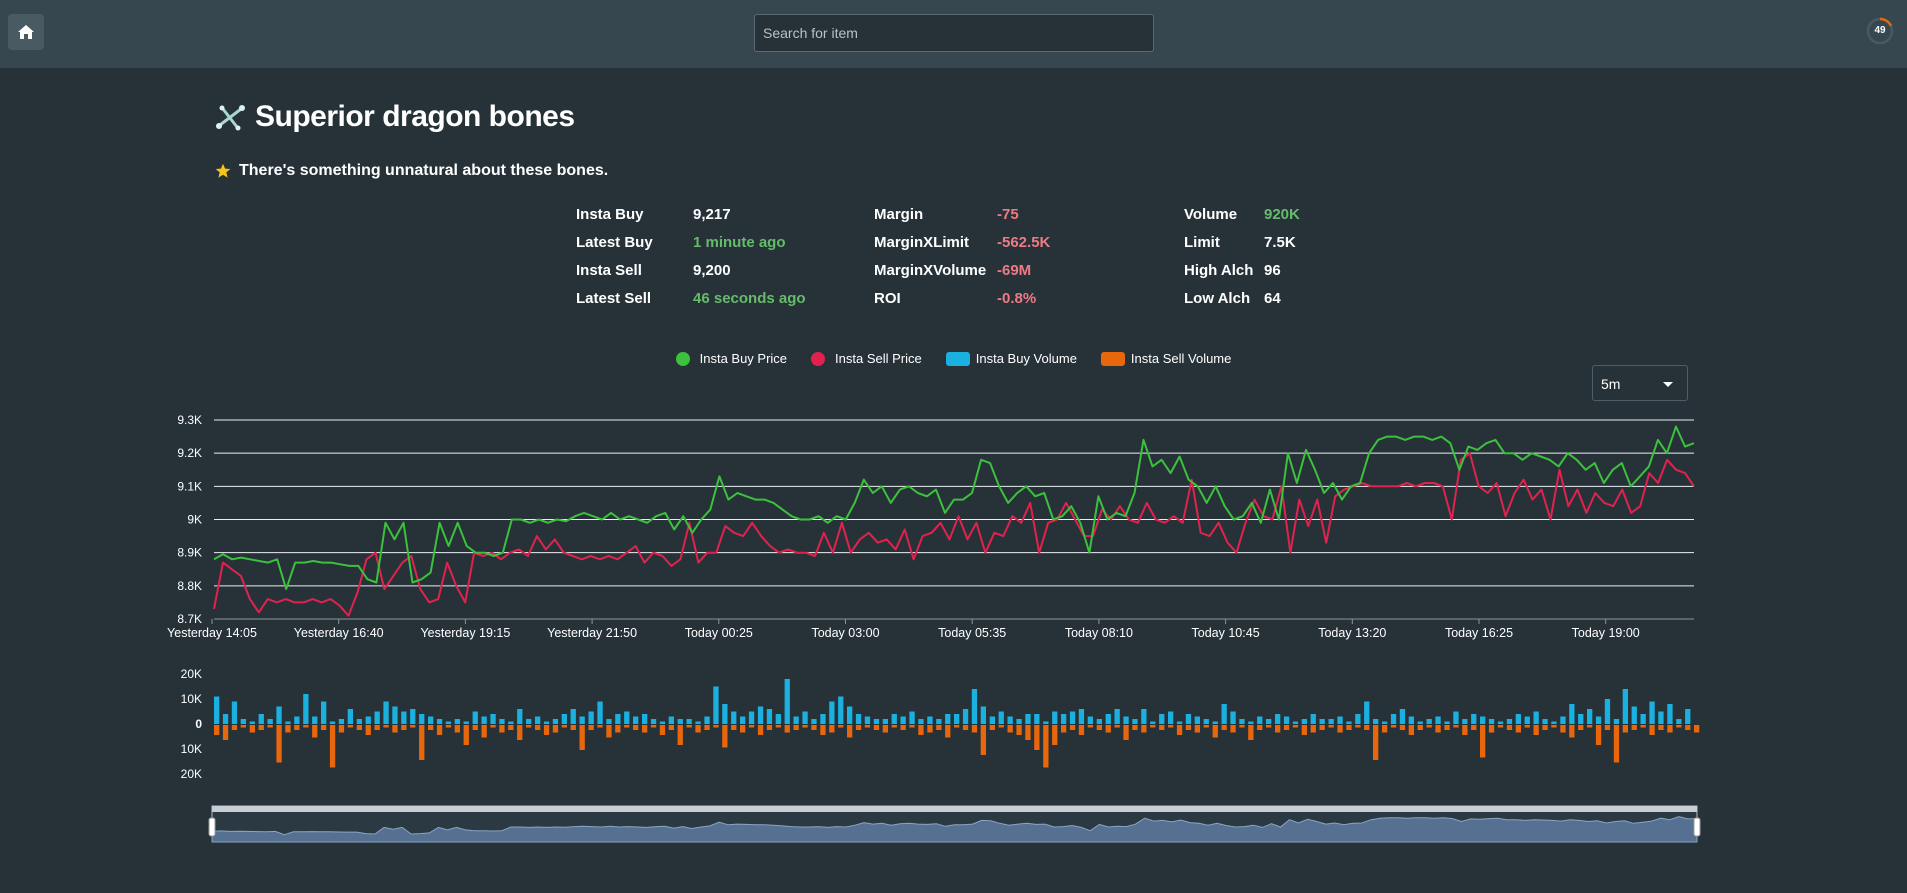 The width and height of the screenshot is (1907, 893). What do you see at coordinates (887, 298) in the screenshot?
I see `roi-label: ROI` at bounding box center [887, 298].